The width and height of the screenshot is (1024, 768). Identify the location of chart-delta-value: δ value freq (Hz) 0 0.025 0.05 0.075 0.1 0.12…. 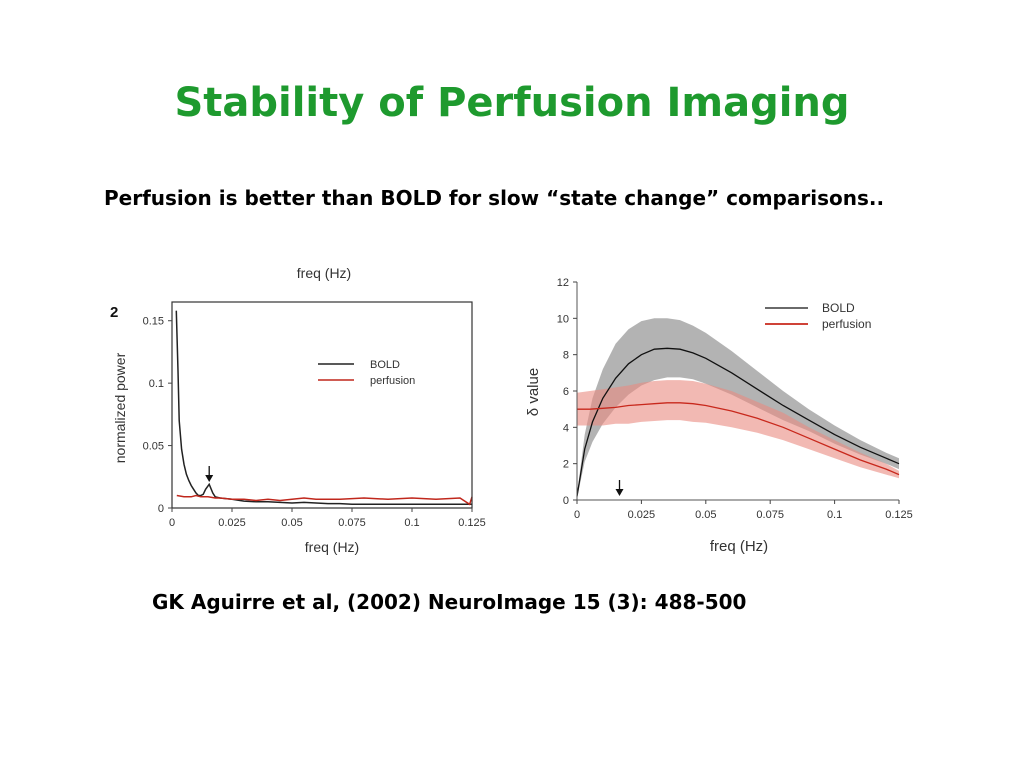
(719, 416).